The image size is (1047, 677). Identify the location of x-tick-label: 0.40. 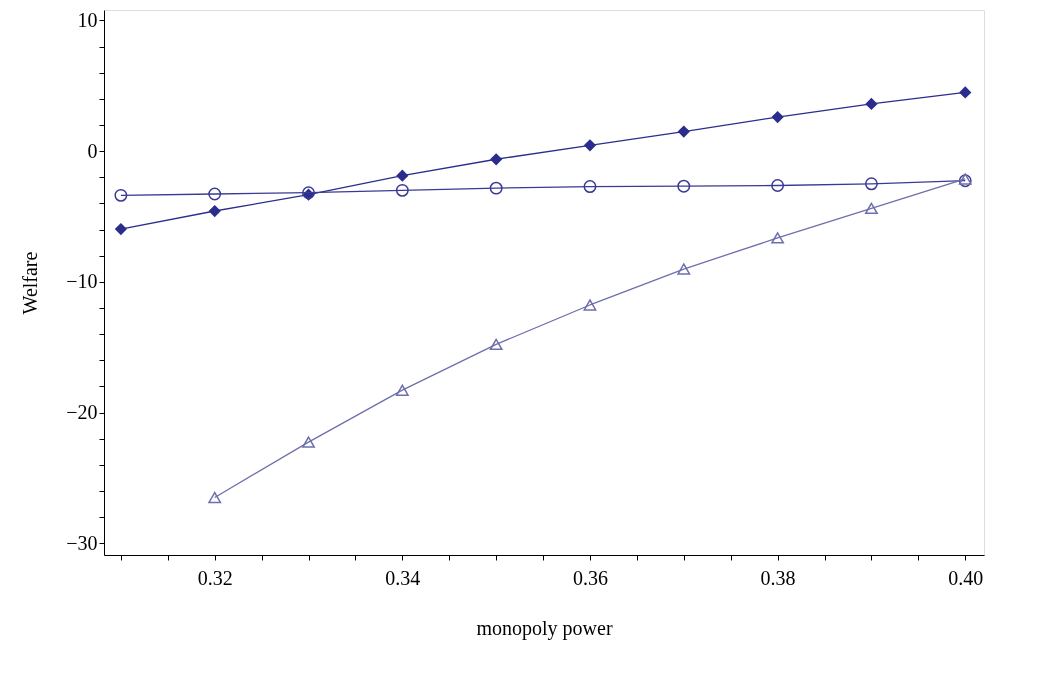
(966, 577).